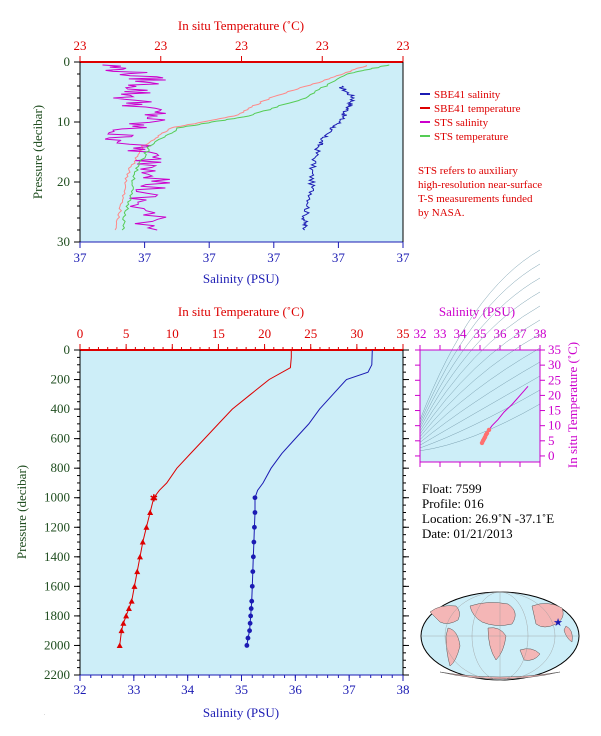  I want to click on top-chart-y-label: Pressure (decibar), so click(37, 152).